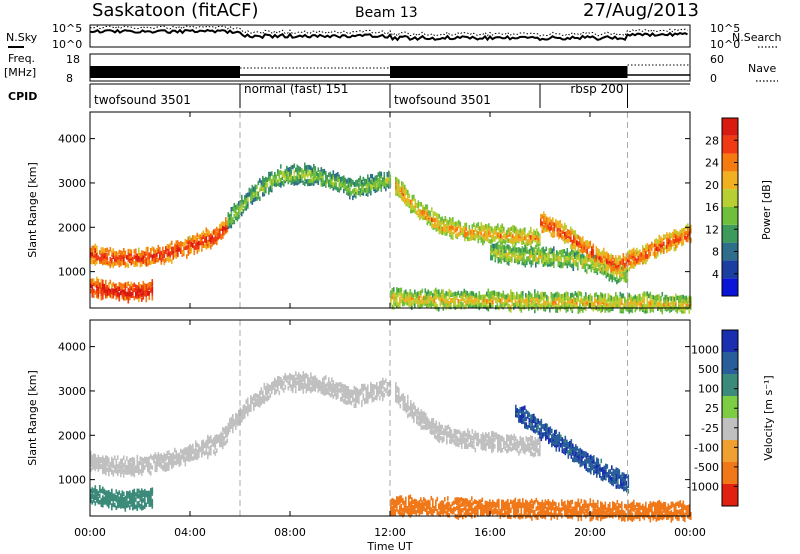 Image resolution: width=800 pixels, height=554 pixels. What do you see at coordinates (596, 89) in the screenshot?
I see `cpid-segment-label: rbsp 200` at bounding box center [596, 89].